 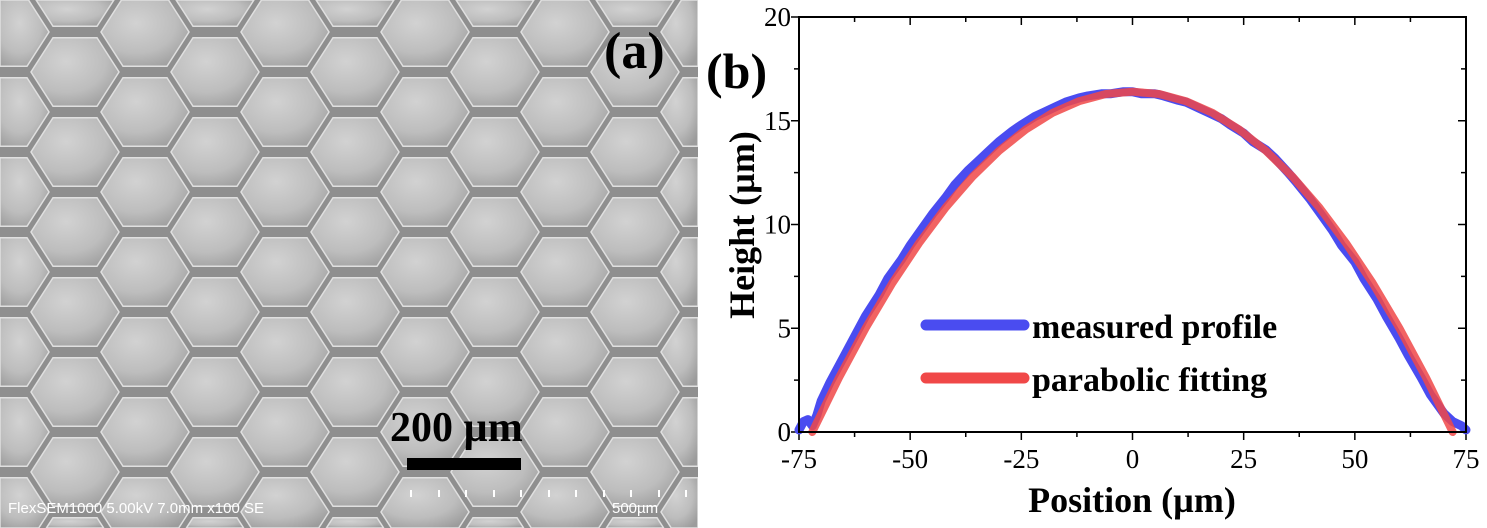 I want to click on legend-label-measured: measured profile, so click(x=1154, y=327).